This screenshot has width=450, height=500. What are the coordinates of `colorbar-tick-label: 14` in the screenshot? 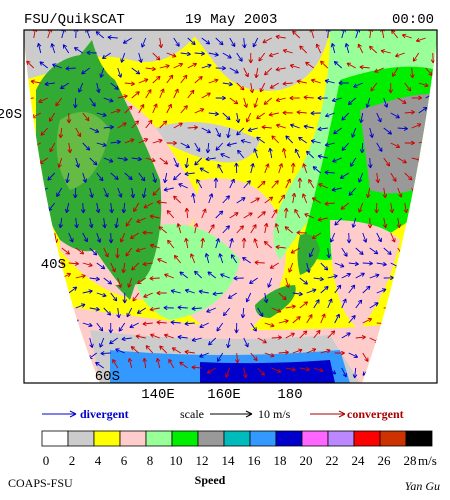 It's located at (229, 460).